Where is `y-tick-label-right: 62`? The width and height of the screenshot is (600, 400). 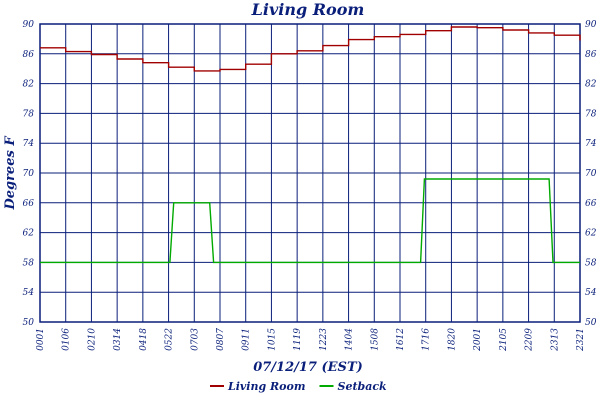
y-tick-label-right: 62 is located at coordinates (591, 234).